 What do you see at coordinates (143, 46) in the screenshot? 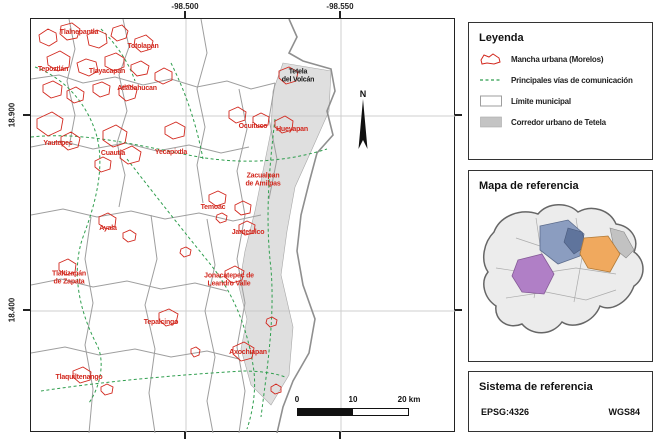
I see `place-label-totolapan: Totolapan` at bounding box center [143, 46].